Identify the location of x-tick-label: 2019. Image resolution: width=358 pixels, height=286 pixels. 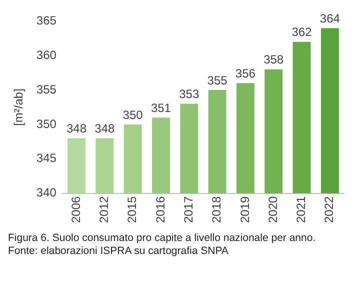
(245, 210).